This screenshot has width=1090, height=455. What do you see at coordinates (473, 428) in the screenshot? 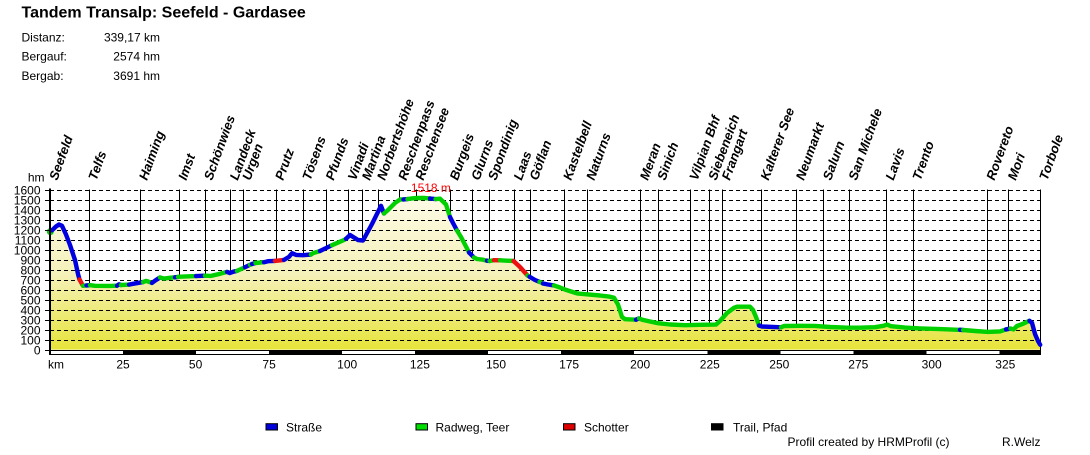
I see `svg-text: Radweg, Teer` at bounding box center [473, 428].